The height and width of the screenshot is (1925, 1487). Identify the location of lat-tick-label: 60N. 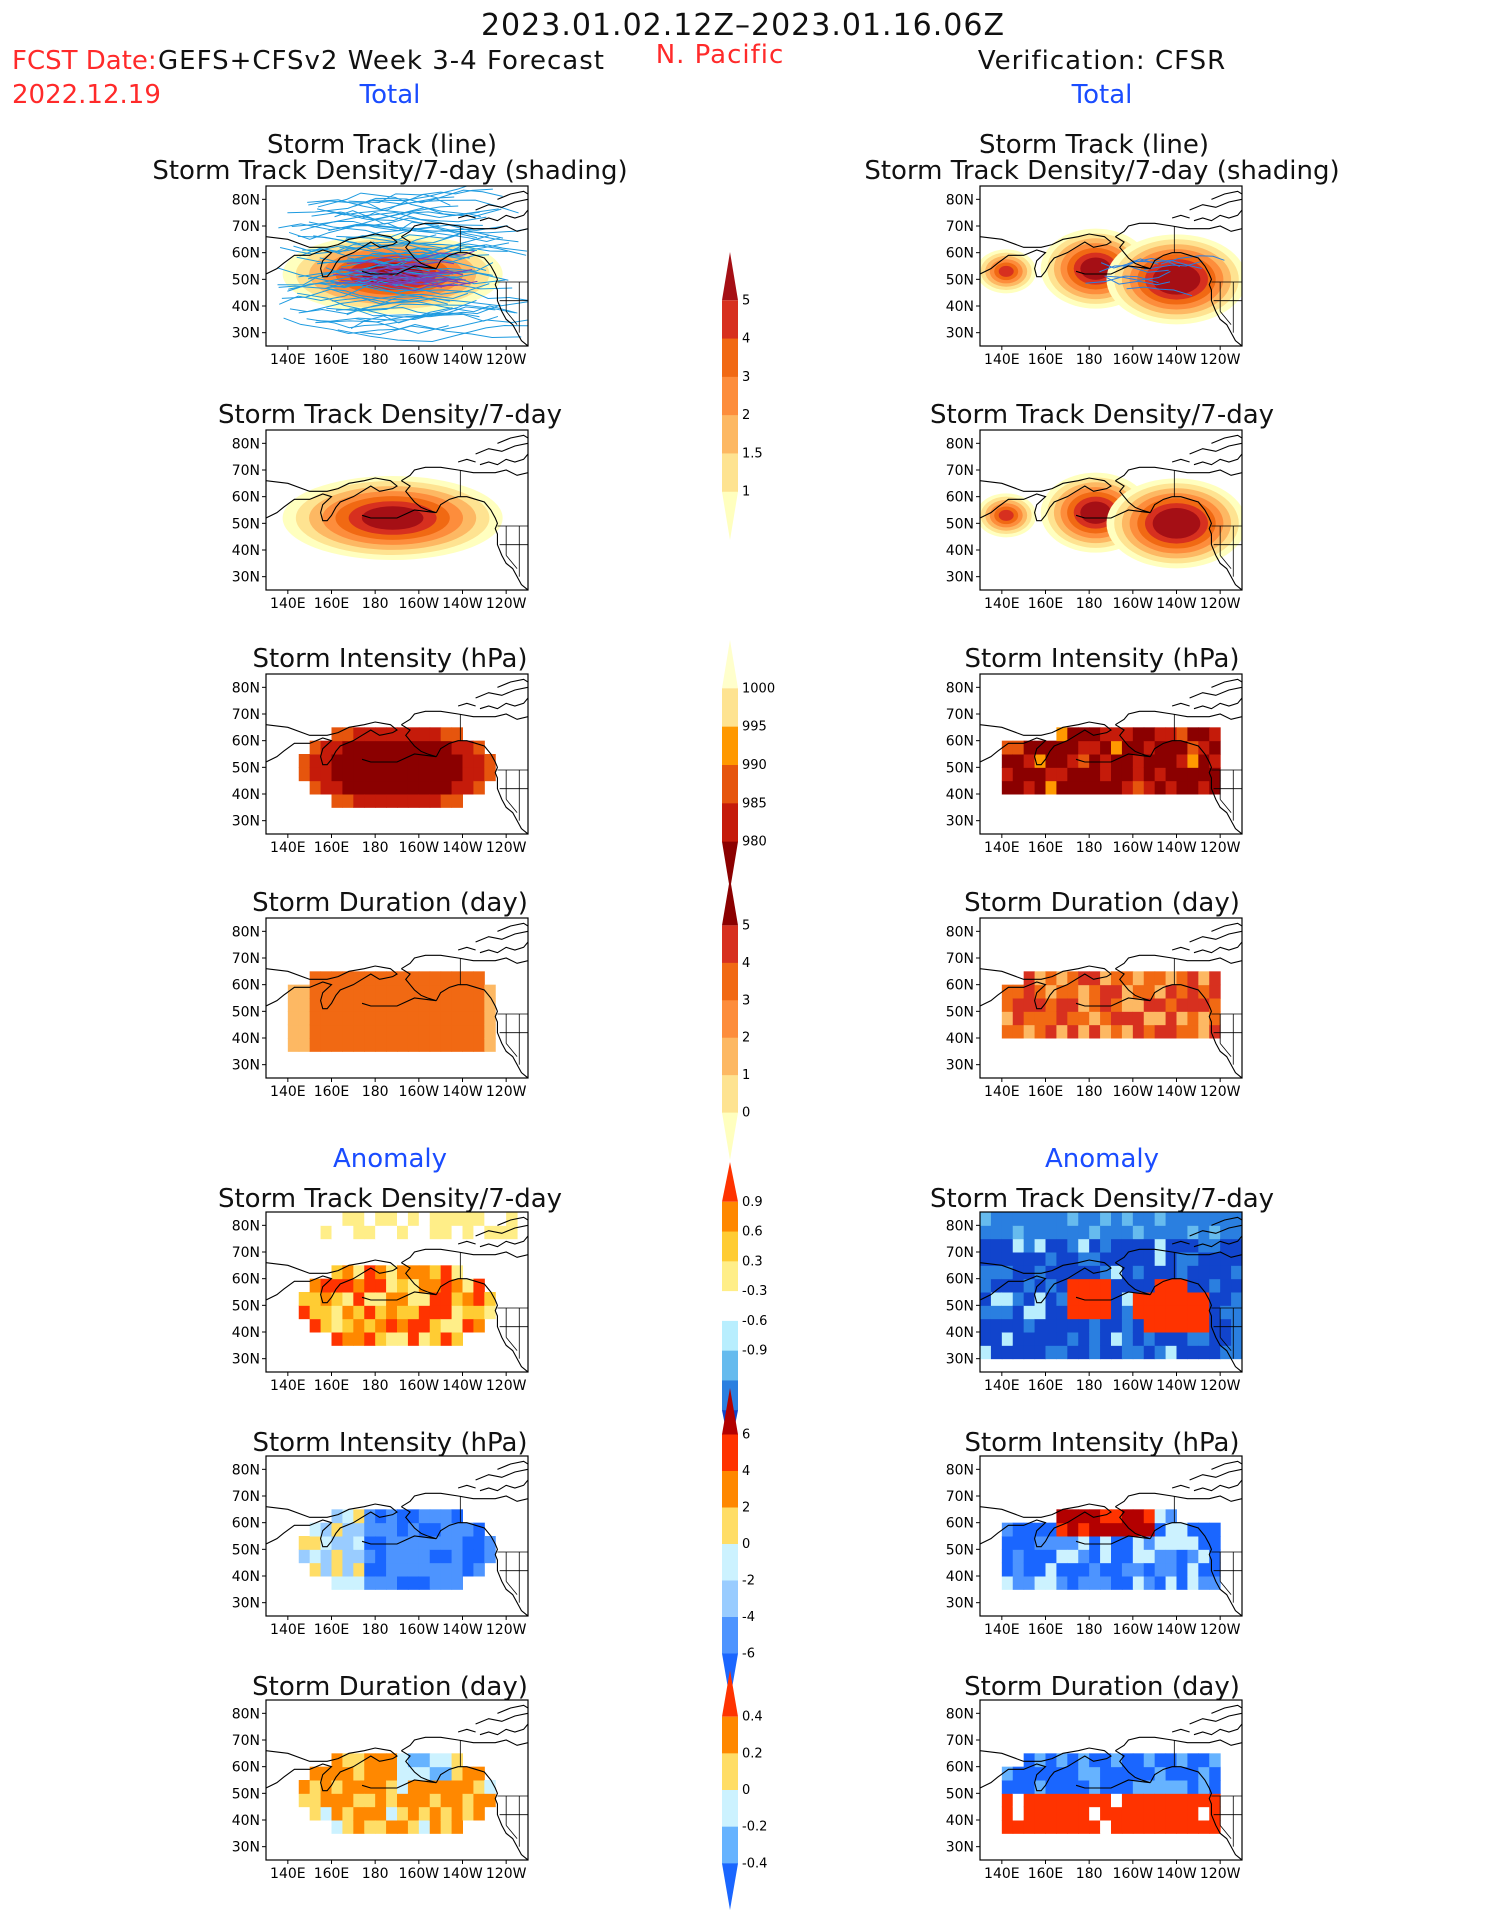
(246, 1280).